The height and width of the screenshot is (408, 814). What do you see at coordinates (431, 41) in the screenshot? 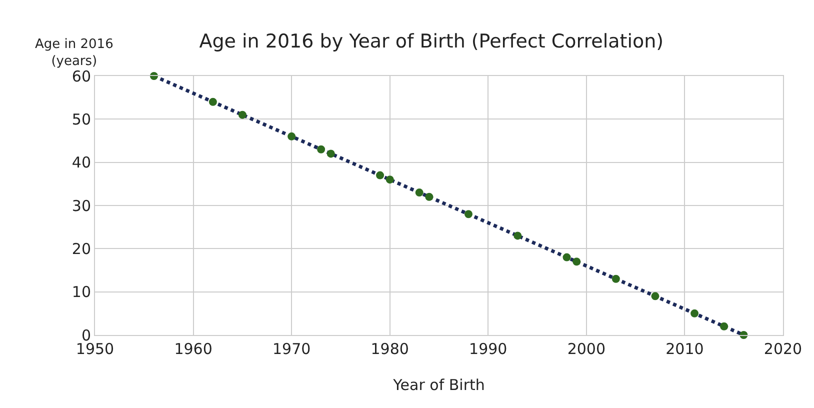
I see `chart-title: Age in 2016 by Year of Birth (Perfect Correlation)` at bounding box center [431, 41].